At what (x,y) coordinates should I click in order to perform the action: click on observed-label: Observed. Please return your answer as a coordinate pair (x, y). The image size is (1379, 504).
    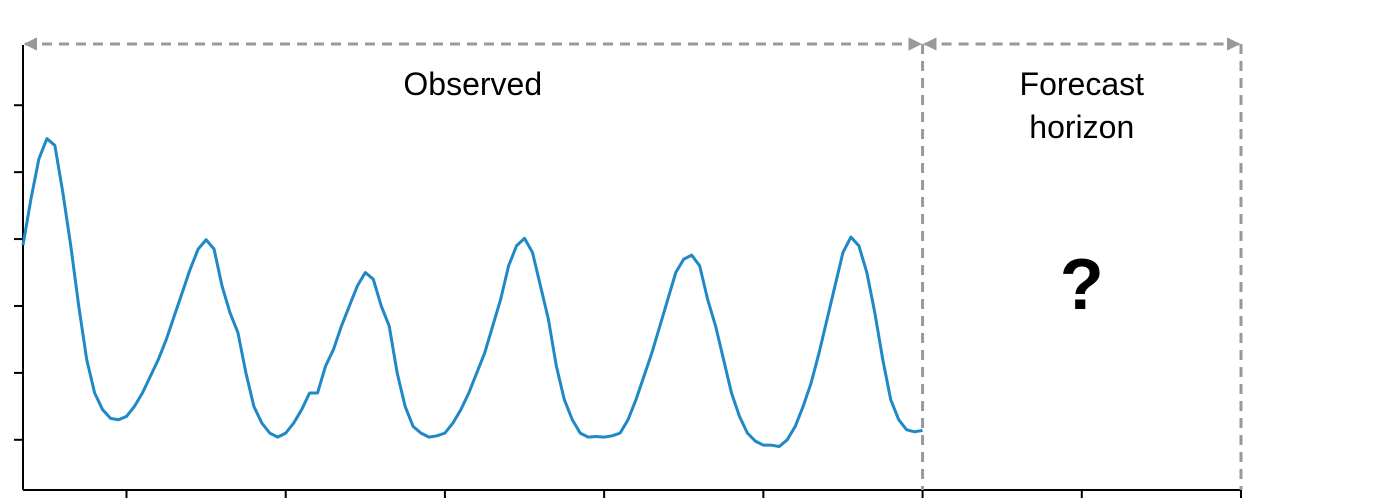
    Looking at the image, I should click on (473, 84).